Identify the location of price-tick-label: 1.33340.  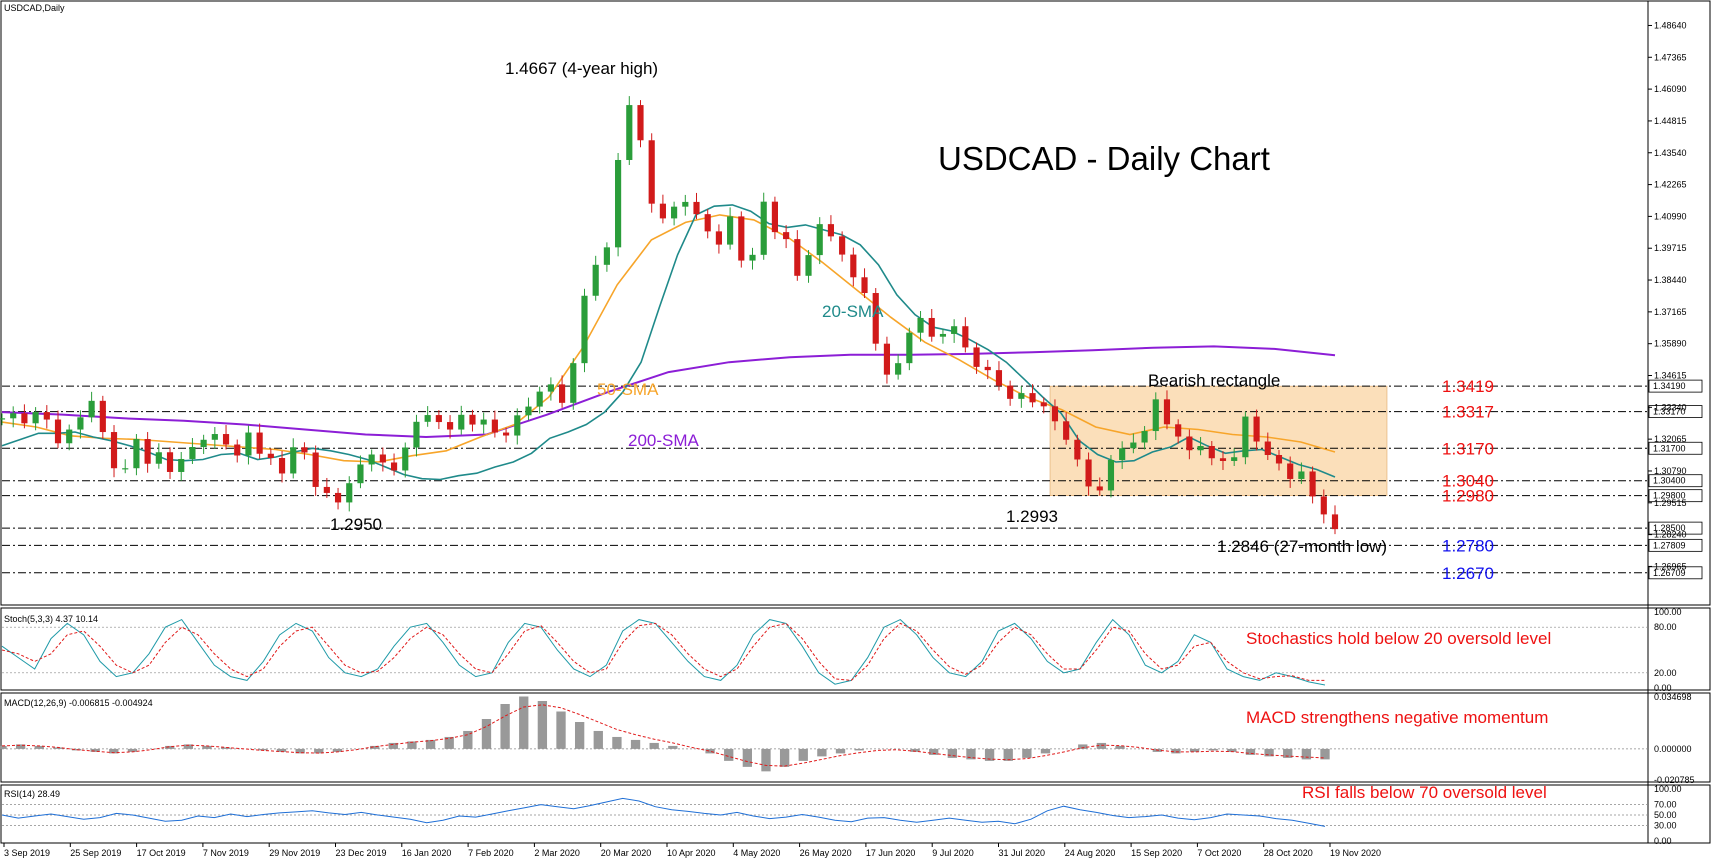
(1670, 407).